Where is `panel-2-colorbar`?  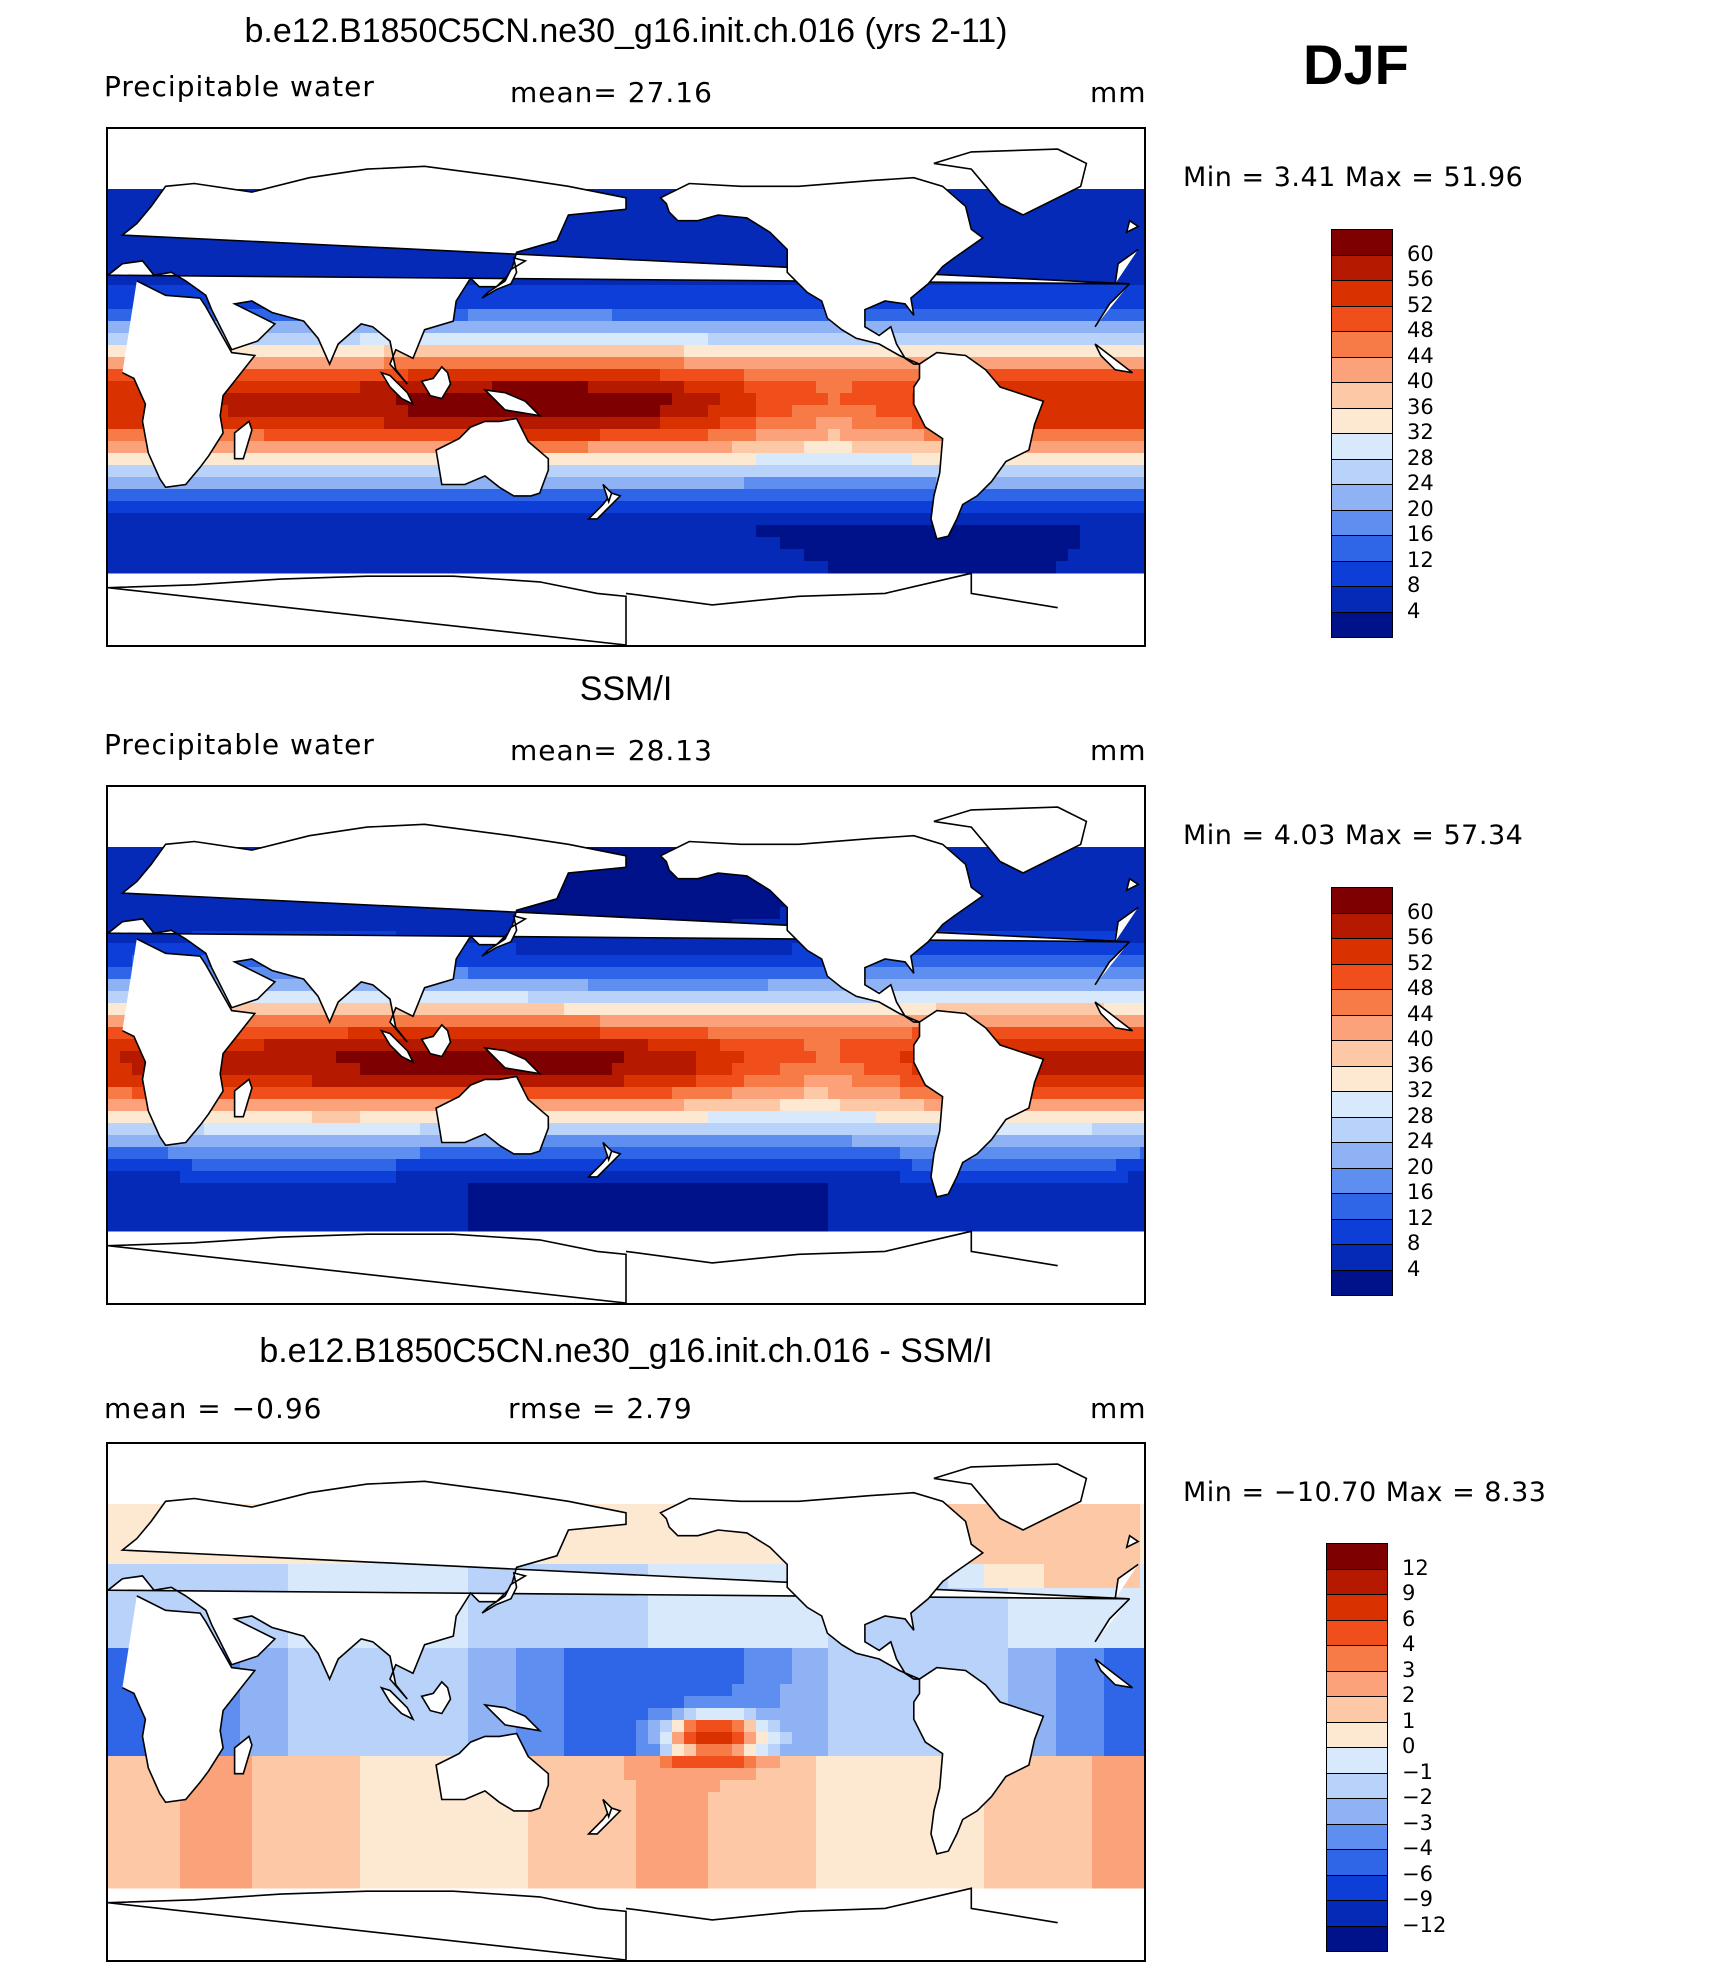 panel-2-colorbar is located at coordinates (1362, 1091).